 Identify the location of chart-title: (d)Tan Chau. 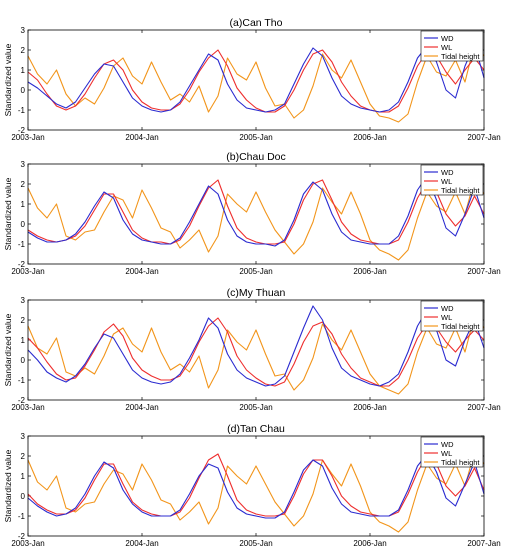
(256, 429).